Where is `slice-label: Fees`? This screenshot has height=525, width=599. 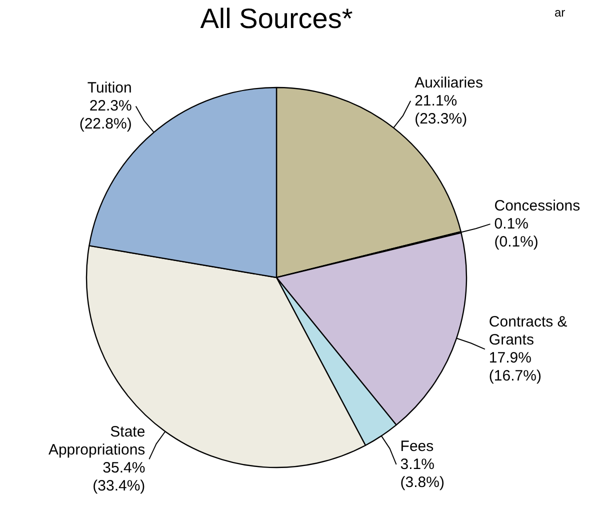
slice-label: Fees is located at coordinates (417, 446).